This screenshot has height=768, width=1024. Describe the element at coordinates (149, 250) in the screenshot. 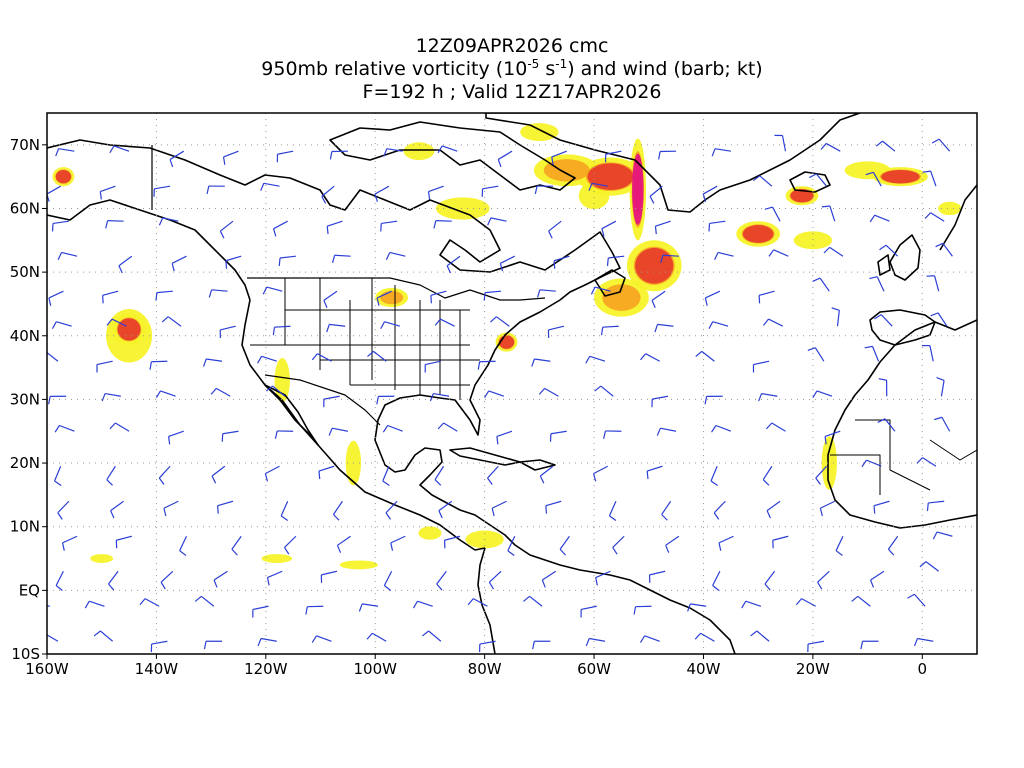

I see `alaska-coast` at that location.